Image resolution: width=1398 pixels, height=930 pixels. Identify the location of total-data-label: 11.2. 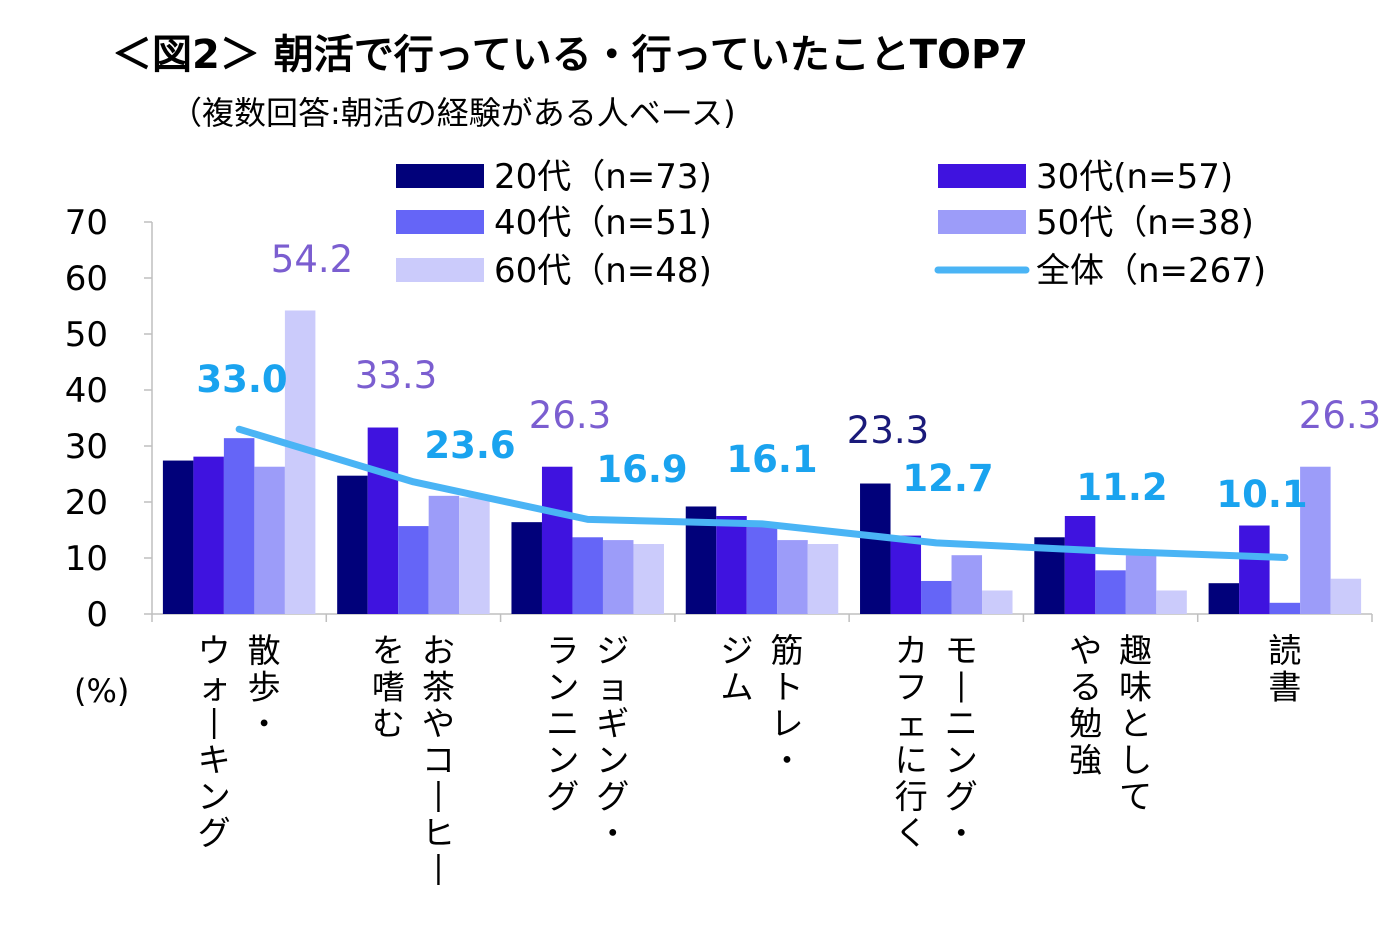
(1121, 487).